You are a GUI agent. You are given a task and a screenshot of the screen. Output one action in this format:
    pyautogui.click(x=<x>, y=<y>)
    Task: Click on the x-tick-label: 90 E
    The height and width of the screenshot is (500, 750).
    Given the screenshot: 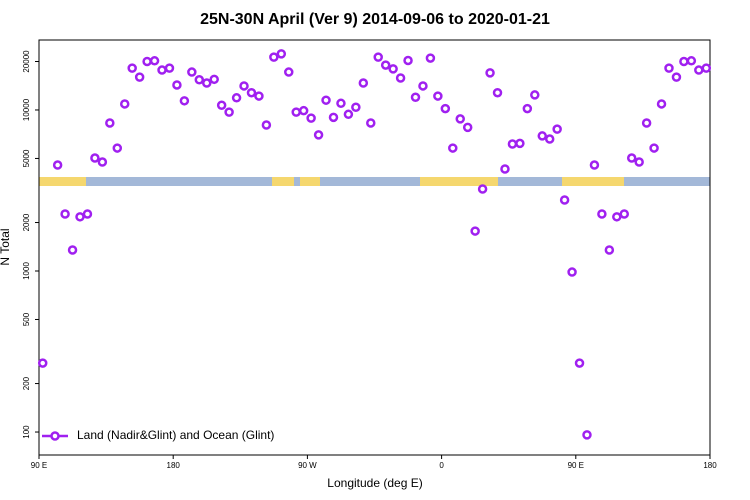 What is the action you would take?
    pyautogui.click(x=576, y=465)
    